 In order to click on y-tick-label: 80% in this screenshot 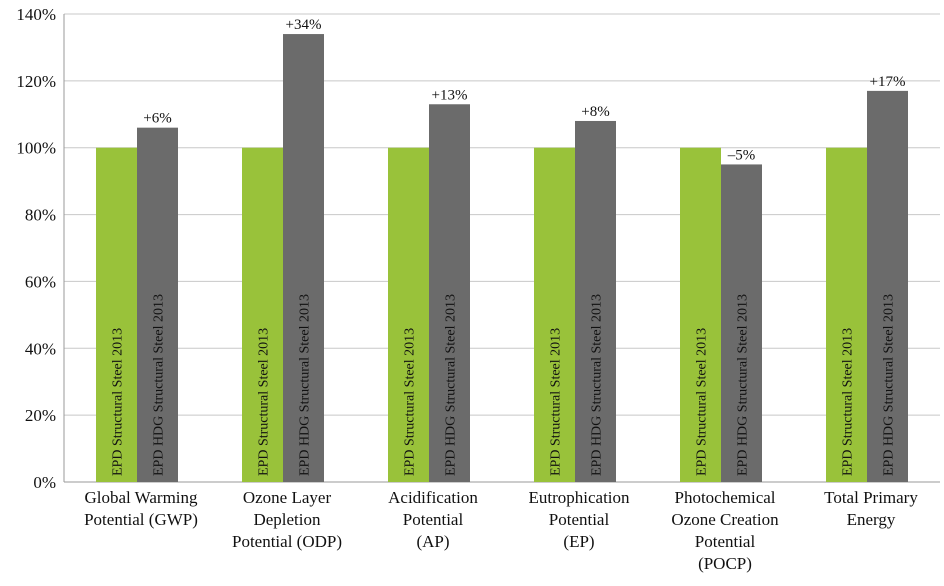, I will do `click(40, 215)`.